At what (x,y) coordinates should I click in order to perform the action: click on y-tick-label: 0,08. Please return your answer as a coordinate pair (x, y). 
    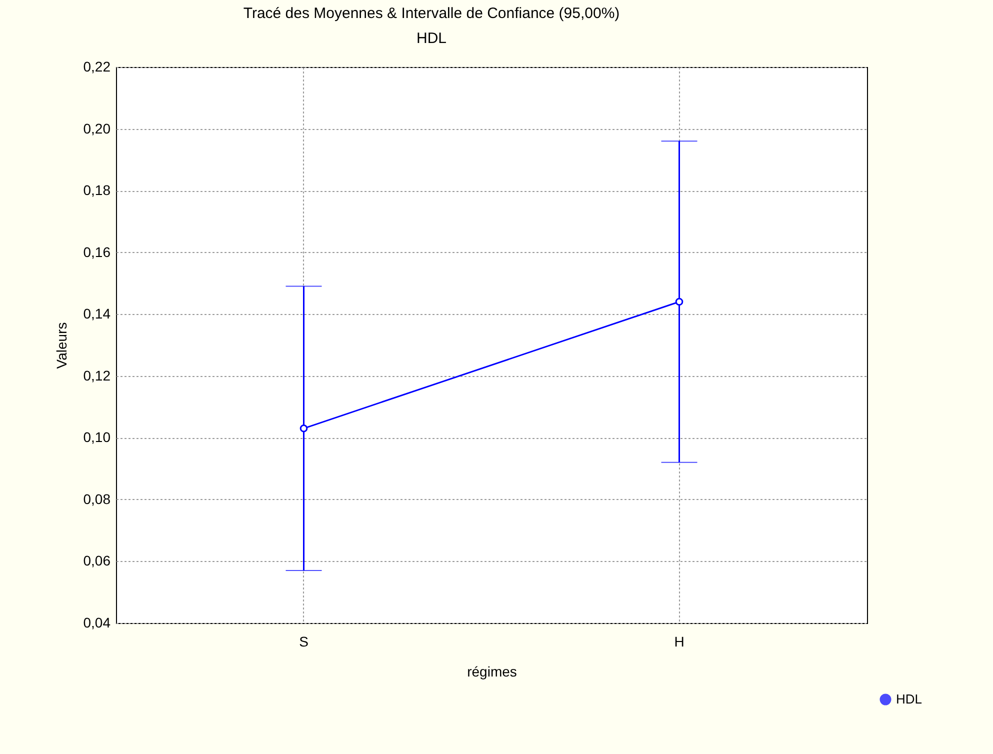
    Looking at the image, I should click on (97, 498).